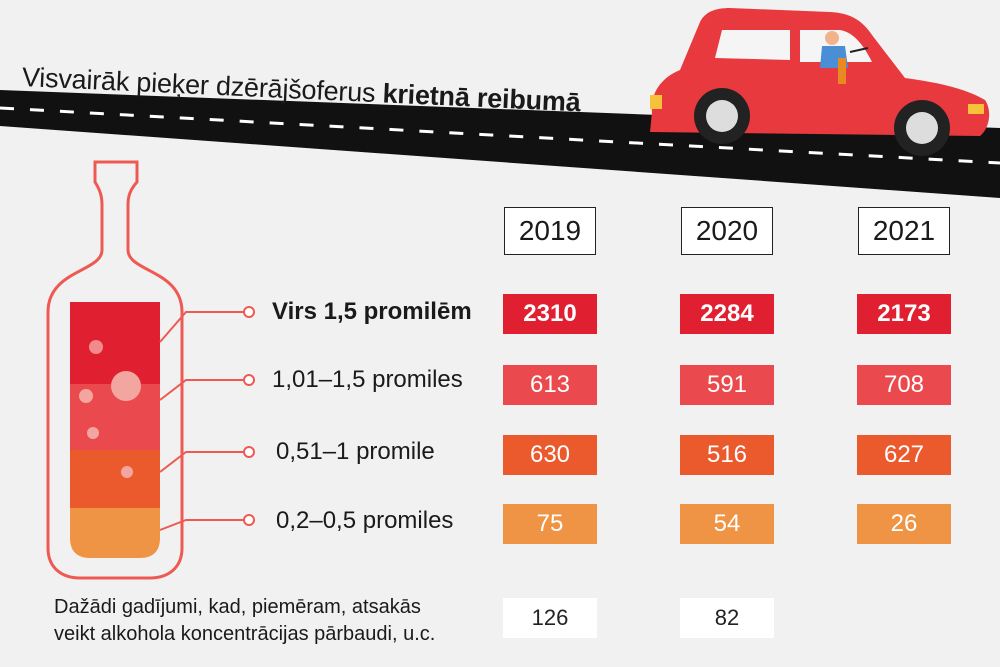  I want to click on cell-r0-2020: 2284, so click(727, 314).